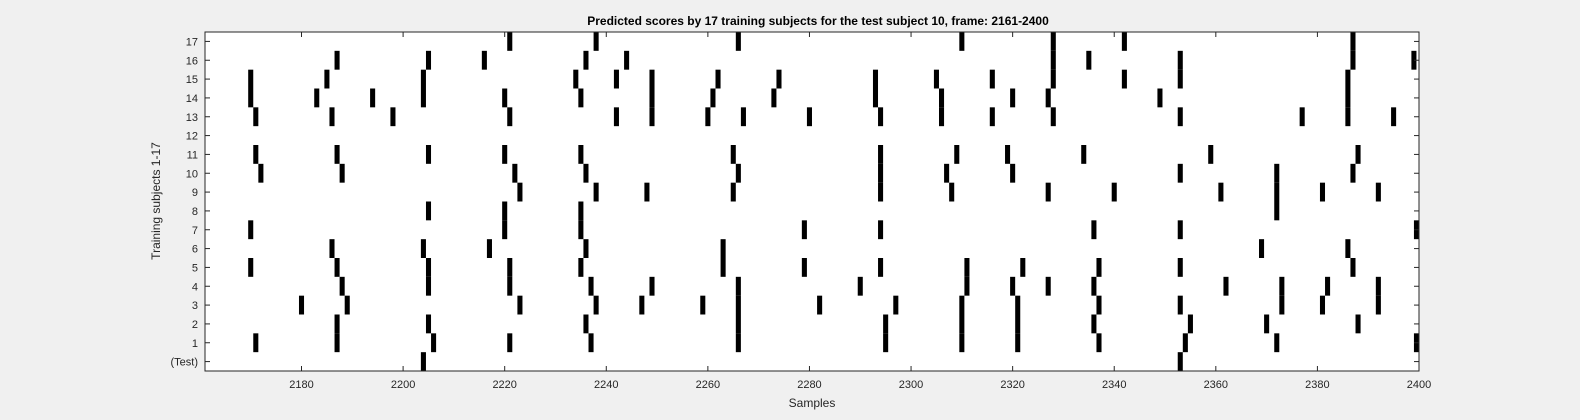 This screenshot has height=420, width=1580. What do you see at coordinates (195, 287) in the screenshot?
I see `y-tick-label: 4` at bounding box center [195, 287].